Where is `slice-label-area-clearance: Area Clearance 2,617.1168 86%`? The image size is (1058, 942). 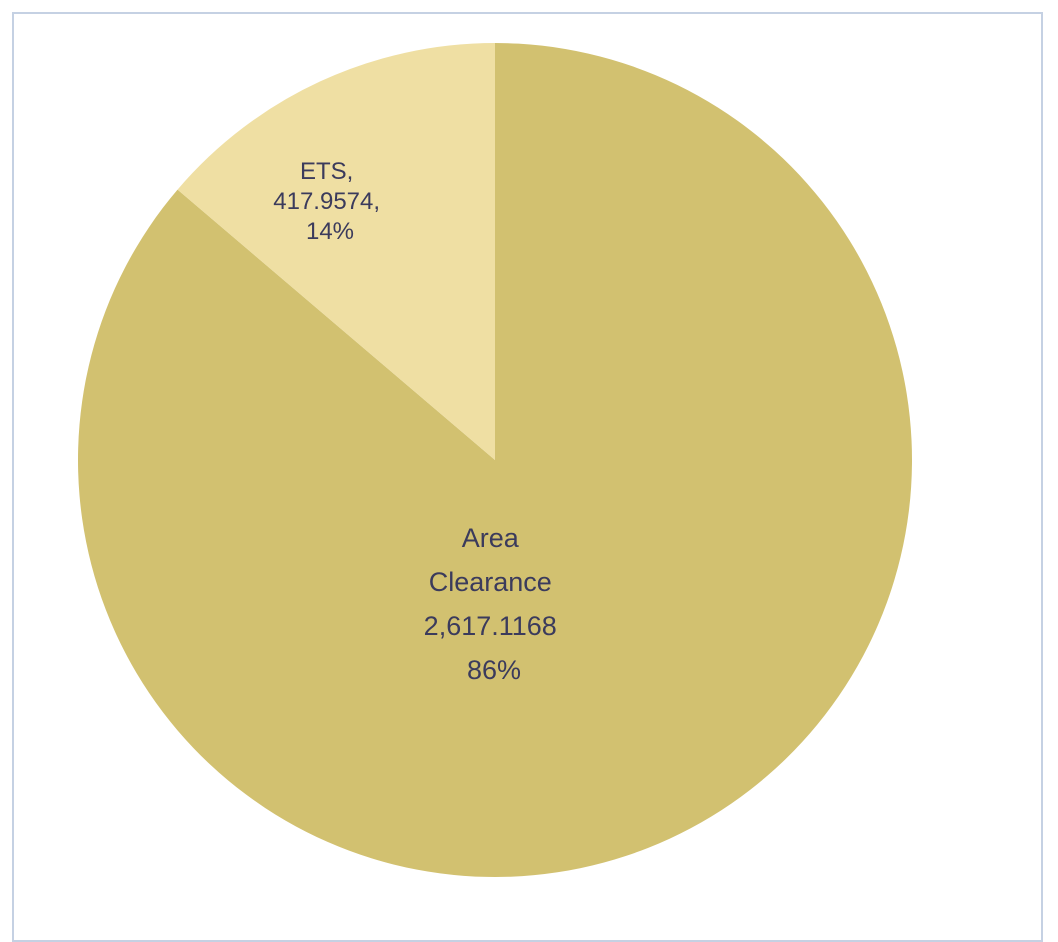 slice-label-area-clearance: Area Clearance 2,617.1168 86% is located at coordinates (494, 604).